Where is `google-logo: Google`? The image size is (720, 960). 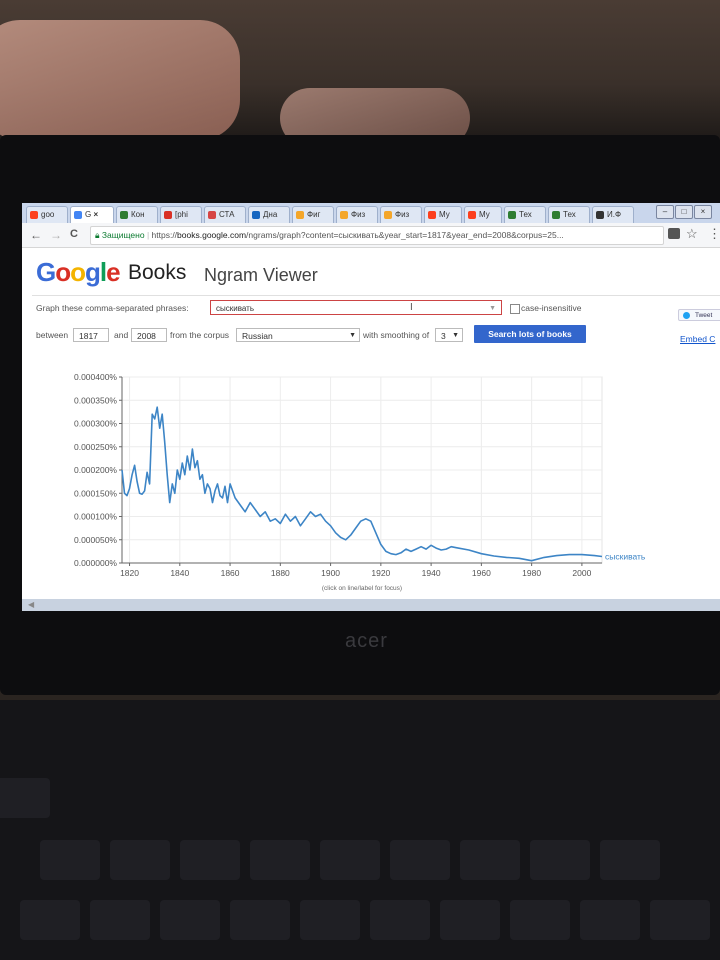 google-logo: Google is located at coordinates (78, 272).